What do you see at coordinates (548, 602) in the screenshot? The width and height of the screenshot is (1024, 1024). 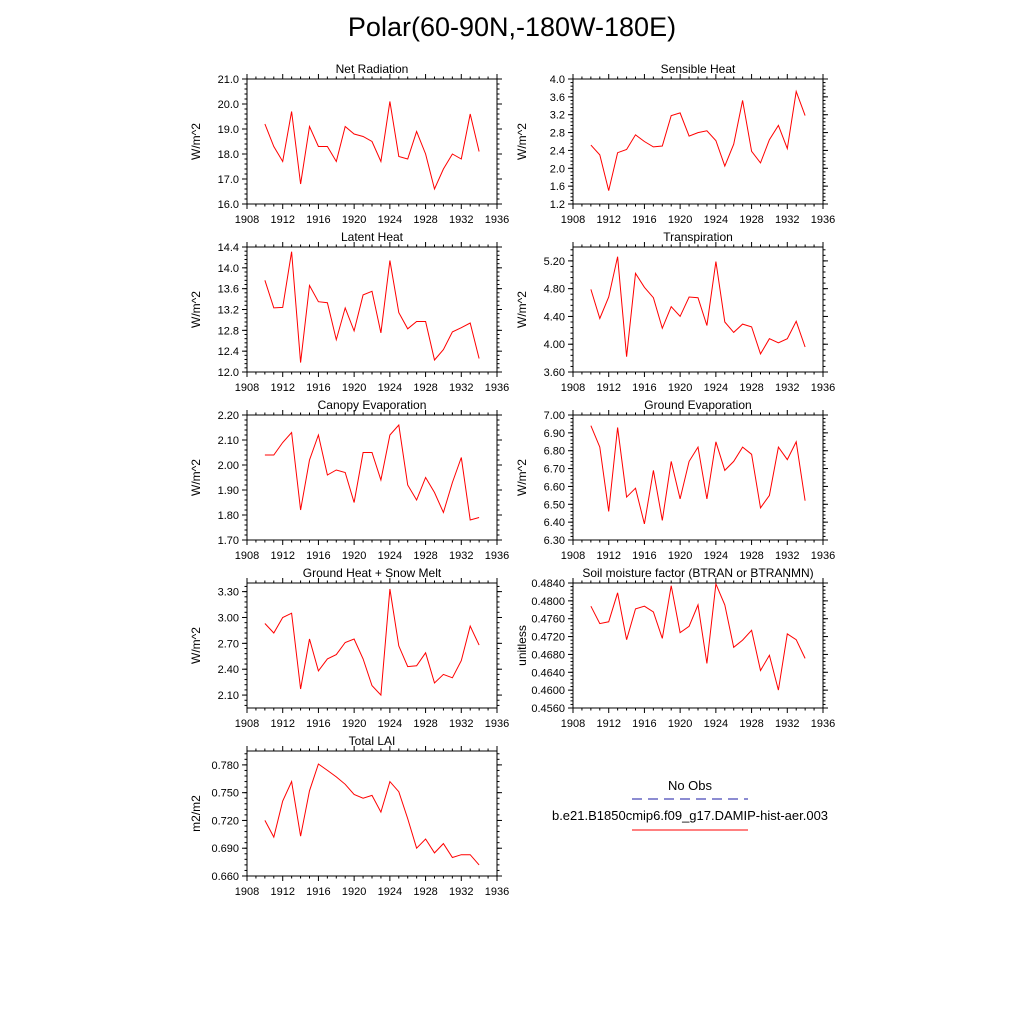 I see `panel-8-ytick-label: 0.4800` at bounding box center [548, 602].